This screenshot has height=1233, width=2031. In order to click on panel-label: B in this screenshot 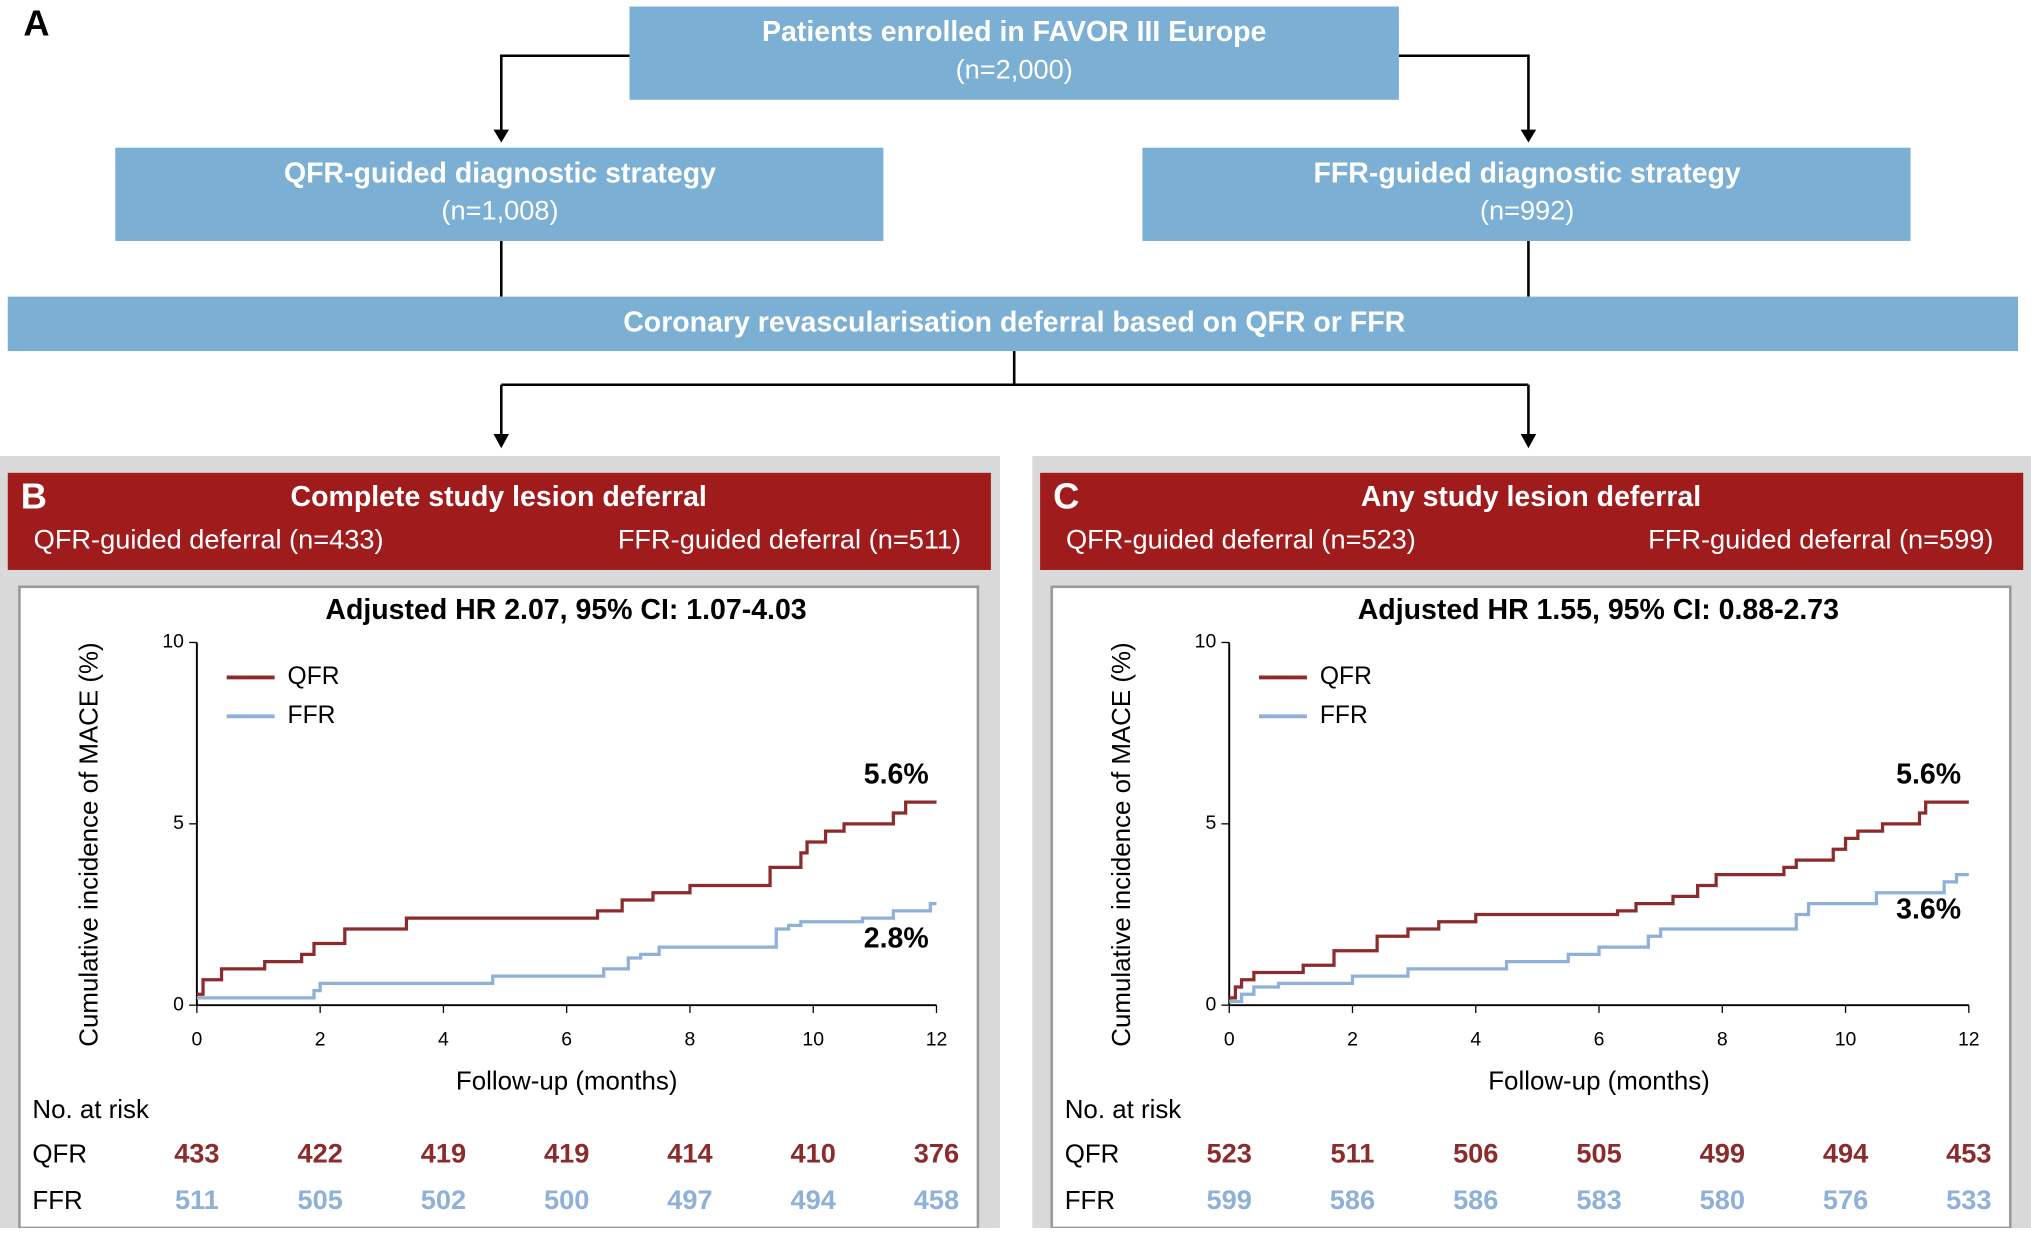, I will do `click(34, 495)`.